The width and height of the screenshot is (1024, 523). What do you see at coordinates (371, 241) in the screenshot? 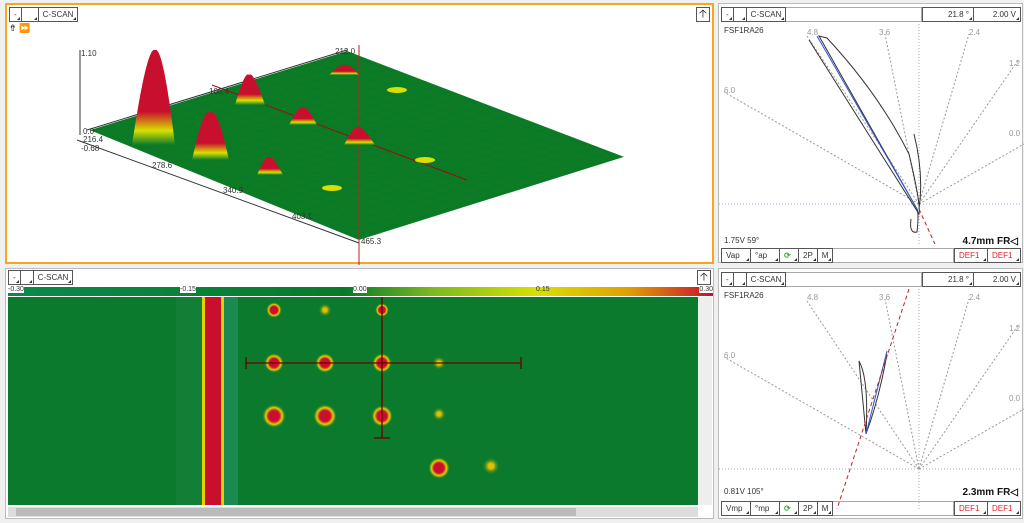
I see `x-tick-4: 465.3` at bounding box center [371, 241].